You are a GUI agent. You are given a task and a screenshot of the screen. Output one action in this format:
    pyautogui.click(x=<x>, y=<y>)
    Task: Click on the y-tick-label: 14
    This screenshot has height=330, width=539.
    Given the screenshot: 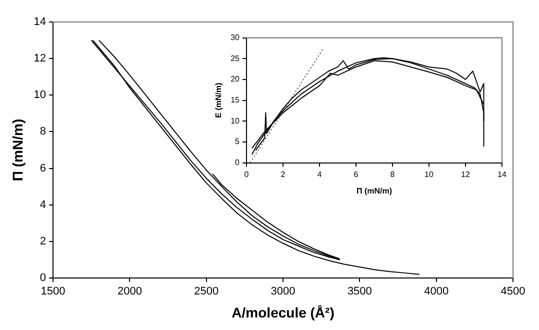 What is the action you would take?
    pyautogui.click(x=40, y=22)
    